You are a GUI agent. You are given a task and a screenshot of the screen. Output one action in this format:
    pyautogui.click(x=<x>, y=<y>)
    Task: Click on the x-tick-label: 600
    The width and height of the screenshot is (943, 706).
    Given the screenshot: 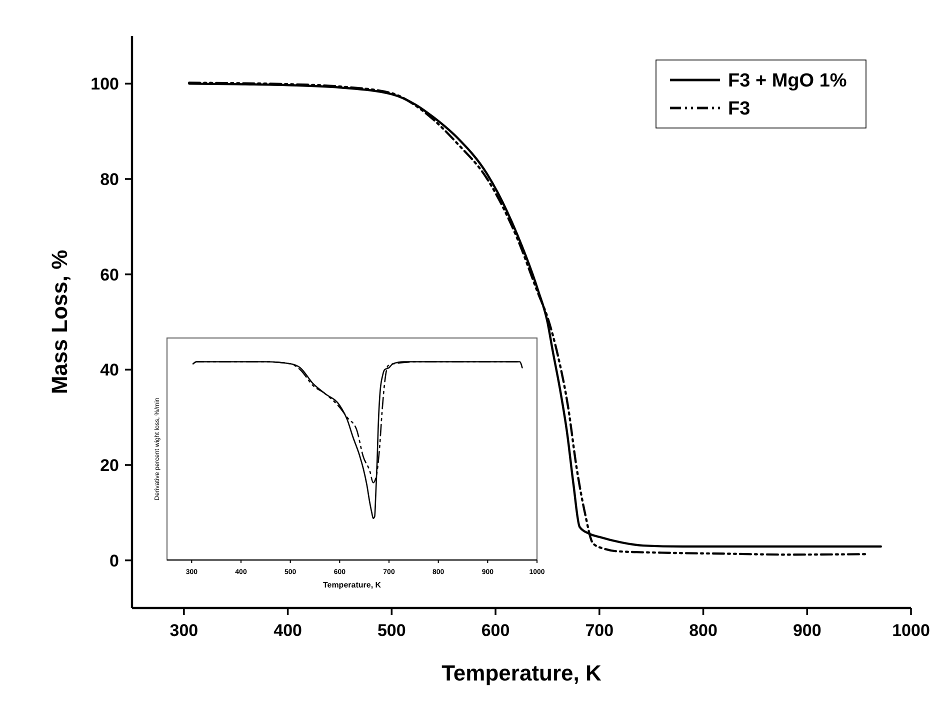 What is the action you would take?
    pyautogui.click(x=495, y=630)
    